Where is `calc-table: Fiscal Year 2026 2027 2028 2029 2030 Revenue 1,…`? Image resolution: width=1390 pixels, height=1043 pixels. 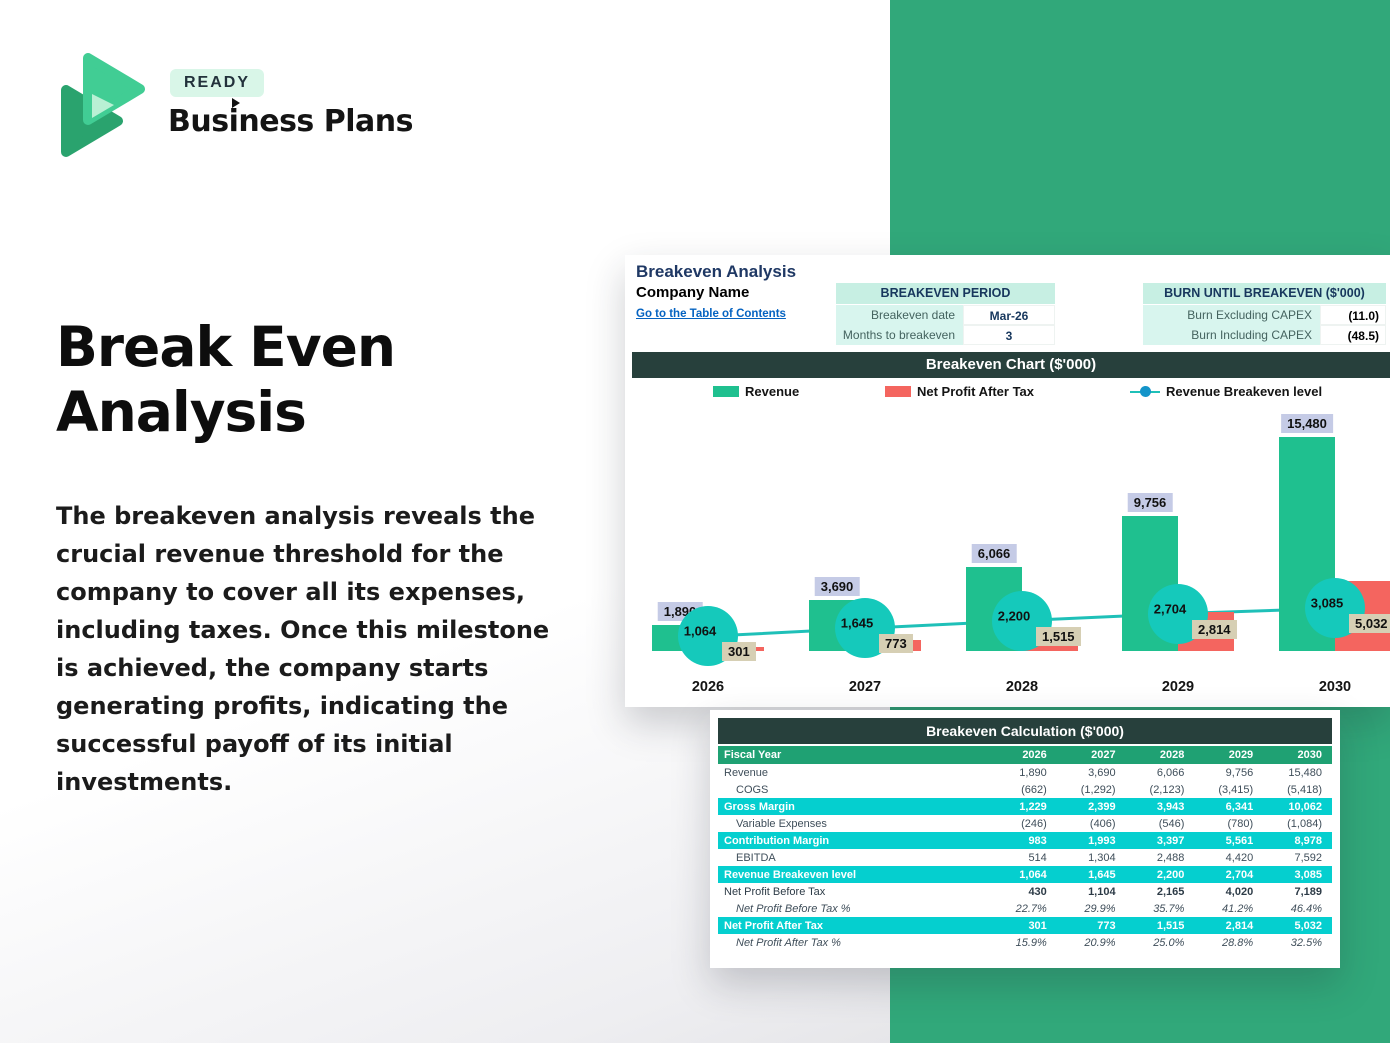
calc-table: Fiscal Year 2026 2027 2028 2029 2030 Revenue 1,… is located at coordinates (1025, 848).